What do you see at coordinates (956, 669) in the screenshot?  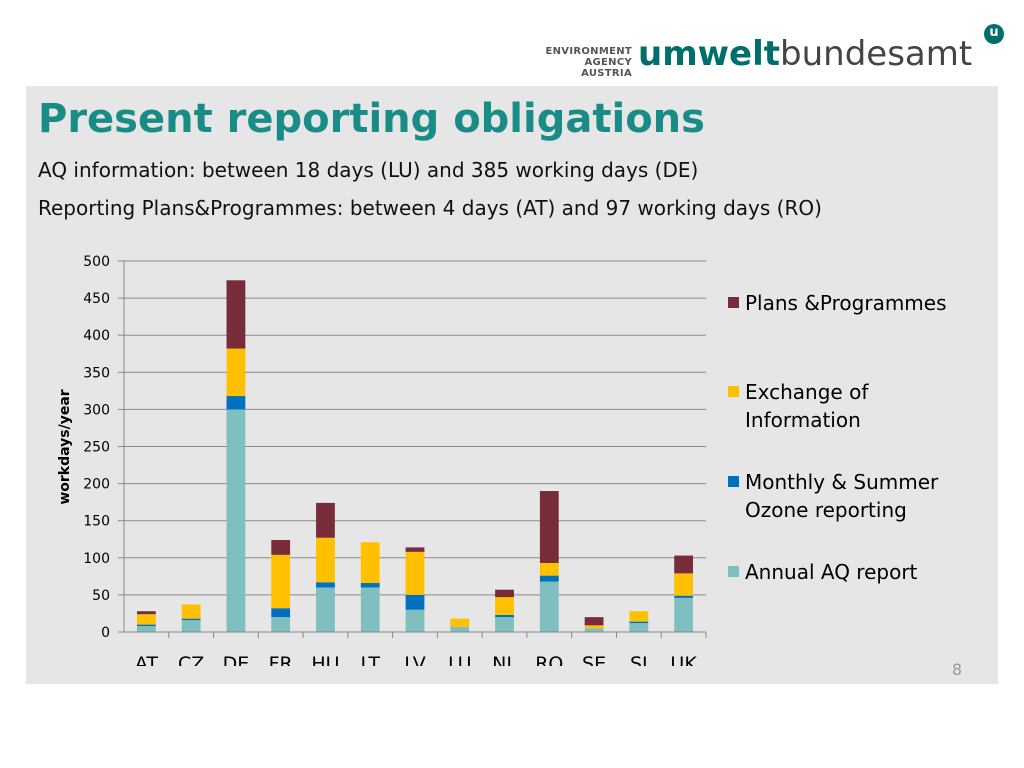 I see `page-number: 8` at bounding box center [956, 669].